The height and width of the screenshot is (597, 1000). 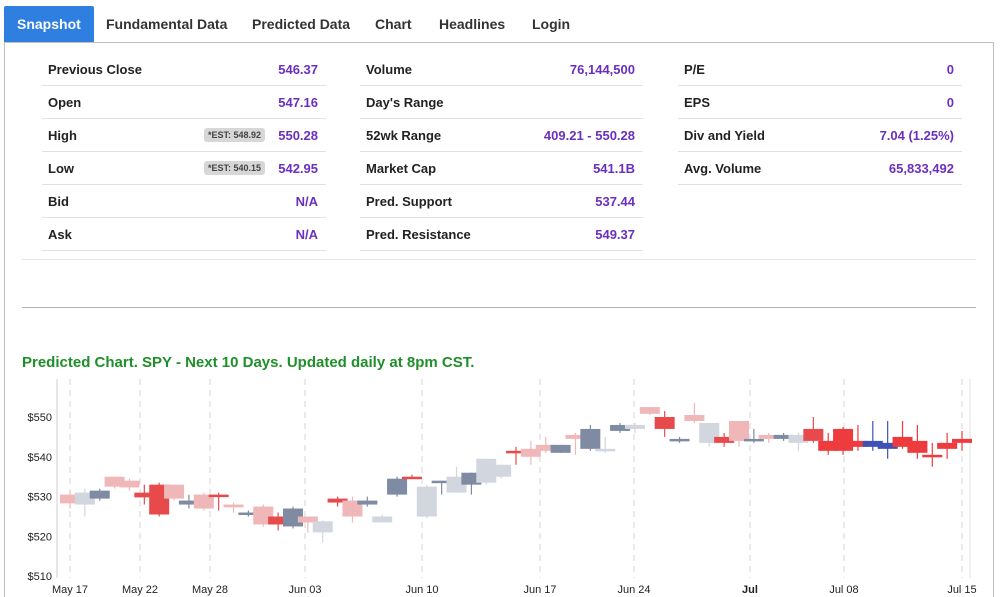 I want to click on stat-label: Pred. Resistance, so click(x=418, y=234).